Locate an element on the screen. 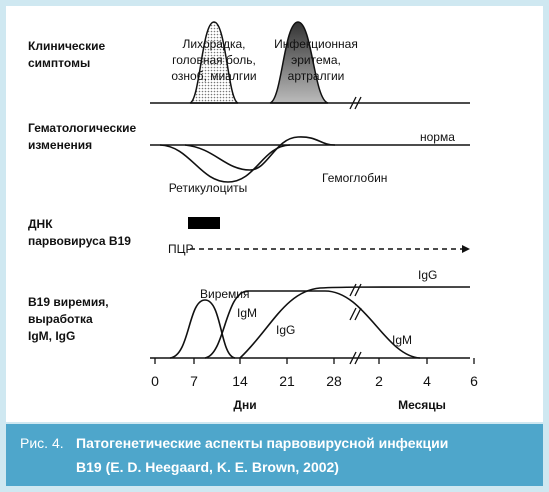 Image resolution: width=549 pixels, height=492 pixels. note: норма is located at coordinates (437, 137).